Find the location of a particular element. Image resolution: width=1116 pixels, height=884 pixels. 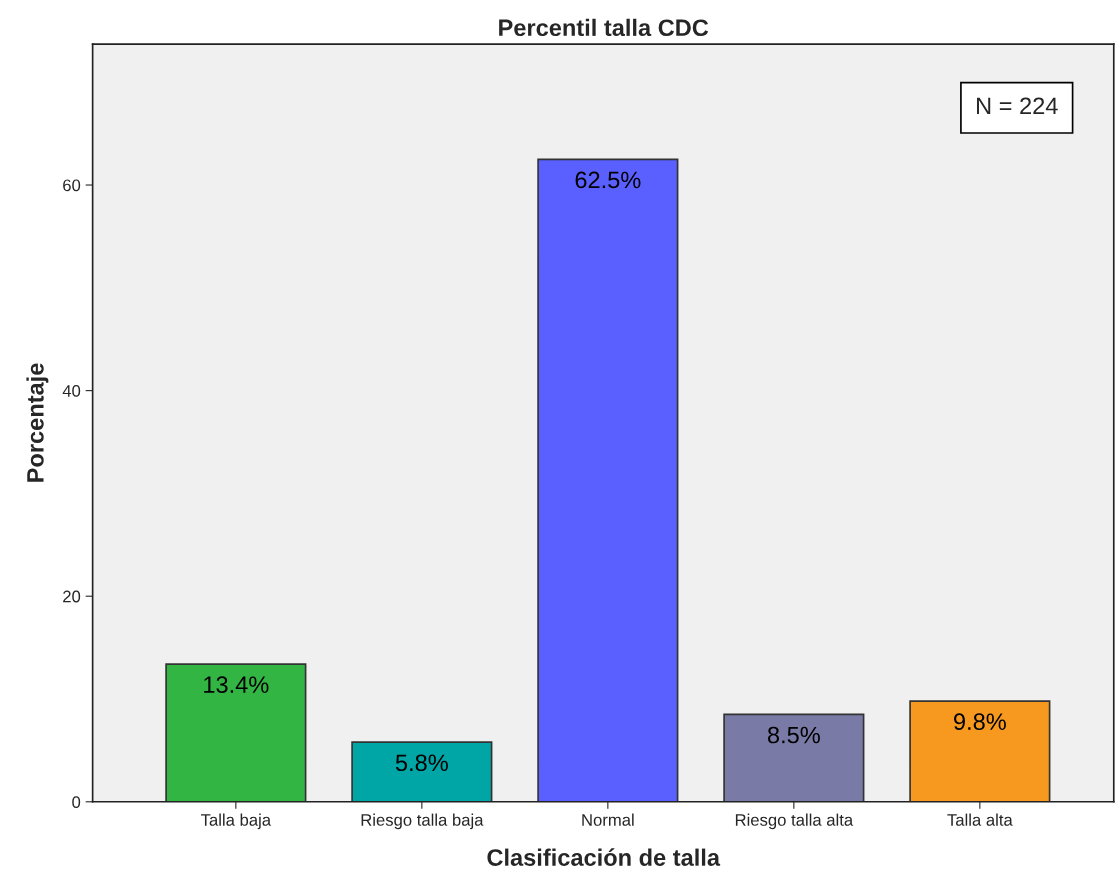

x-tick-label: Normal is located at coordinates (608, 819).